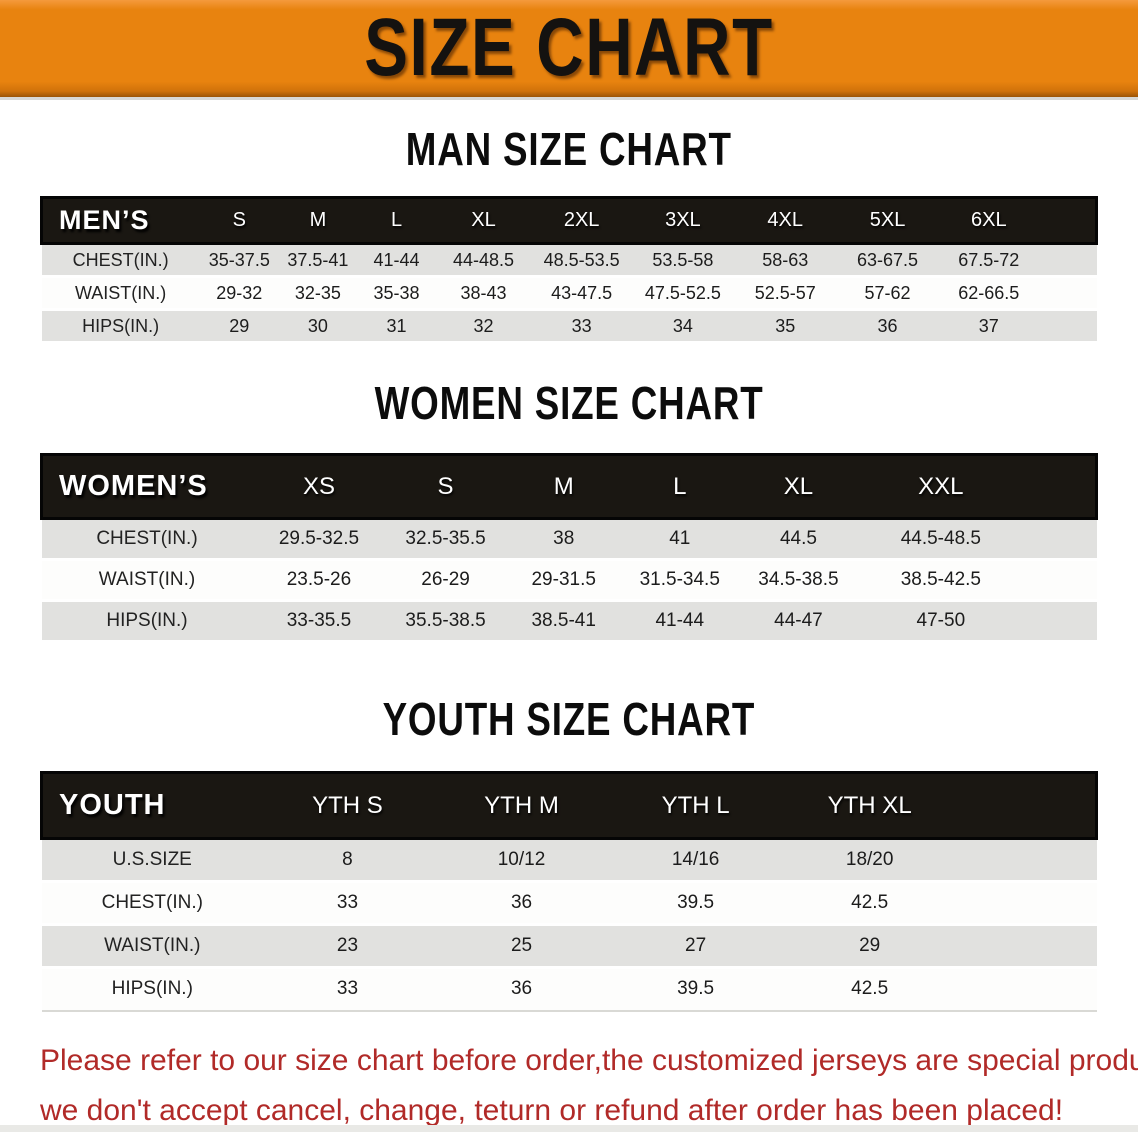 Image resolution: width=1138 pixels, height=1132 pixels. What do you see at coordinates (989, 259) in the screenshot?
I see `size-value: 67.5-72` at bounding box center [989, 259].